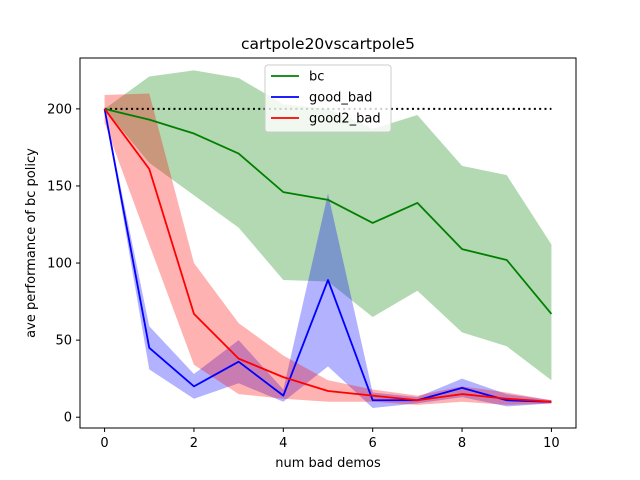  What do you see at coordinates (59, 186) in the screenshot?
I see `y-tick-label: 150` at bounding box center [59, 186].